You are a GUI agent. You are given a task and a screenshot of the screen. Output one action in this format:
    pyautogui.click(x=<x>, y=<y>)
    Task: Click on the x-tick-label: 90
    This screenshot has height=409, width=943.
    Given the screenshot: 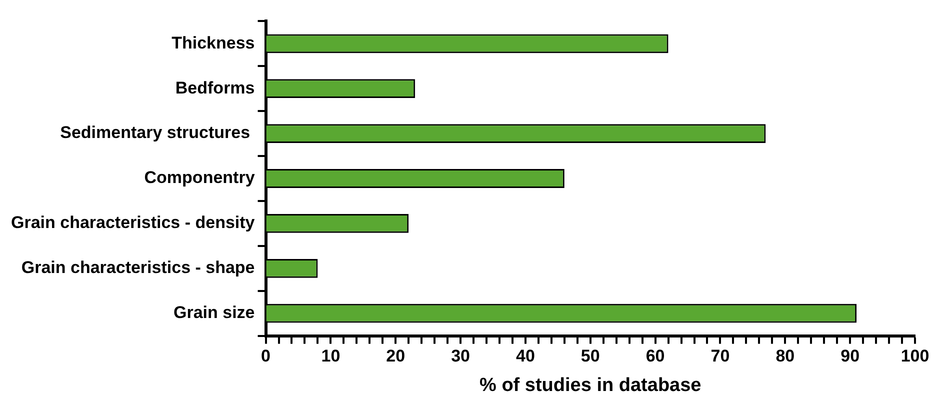 What is the action you would take?
    pyautogui.click(x=850, y=356)
    